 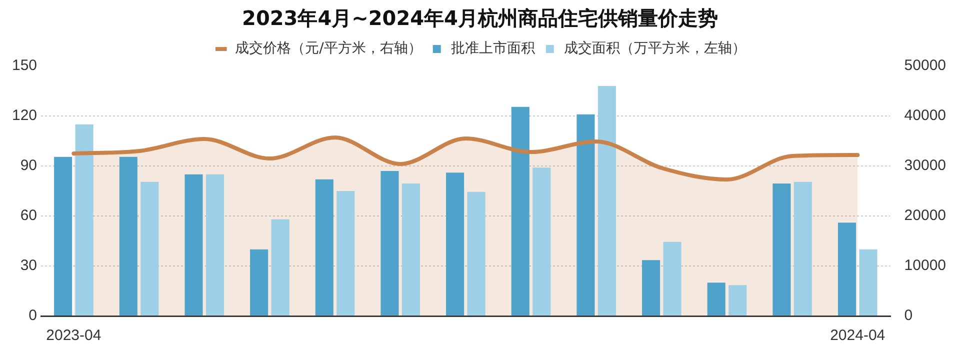 I want to click on chart-title: 2023年4月~2024年4月杭州商品住宅供销量价走势, so click(x=480, y=18).